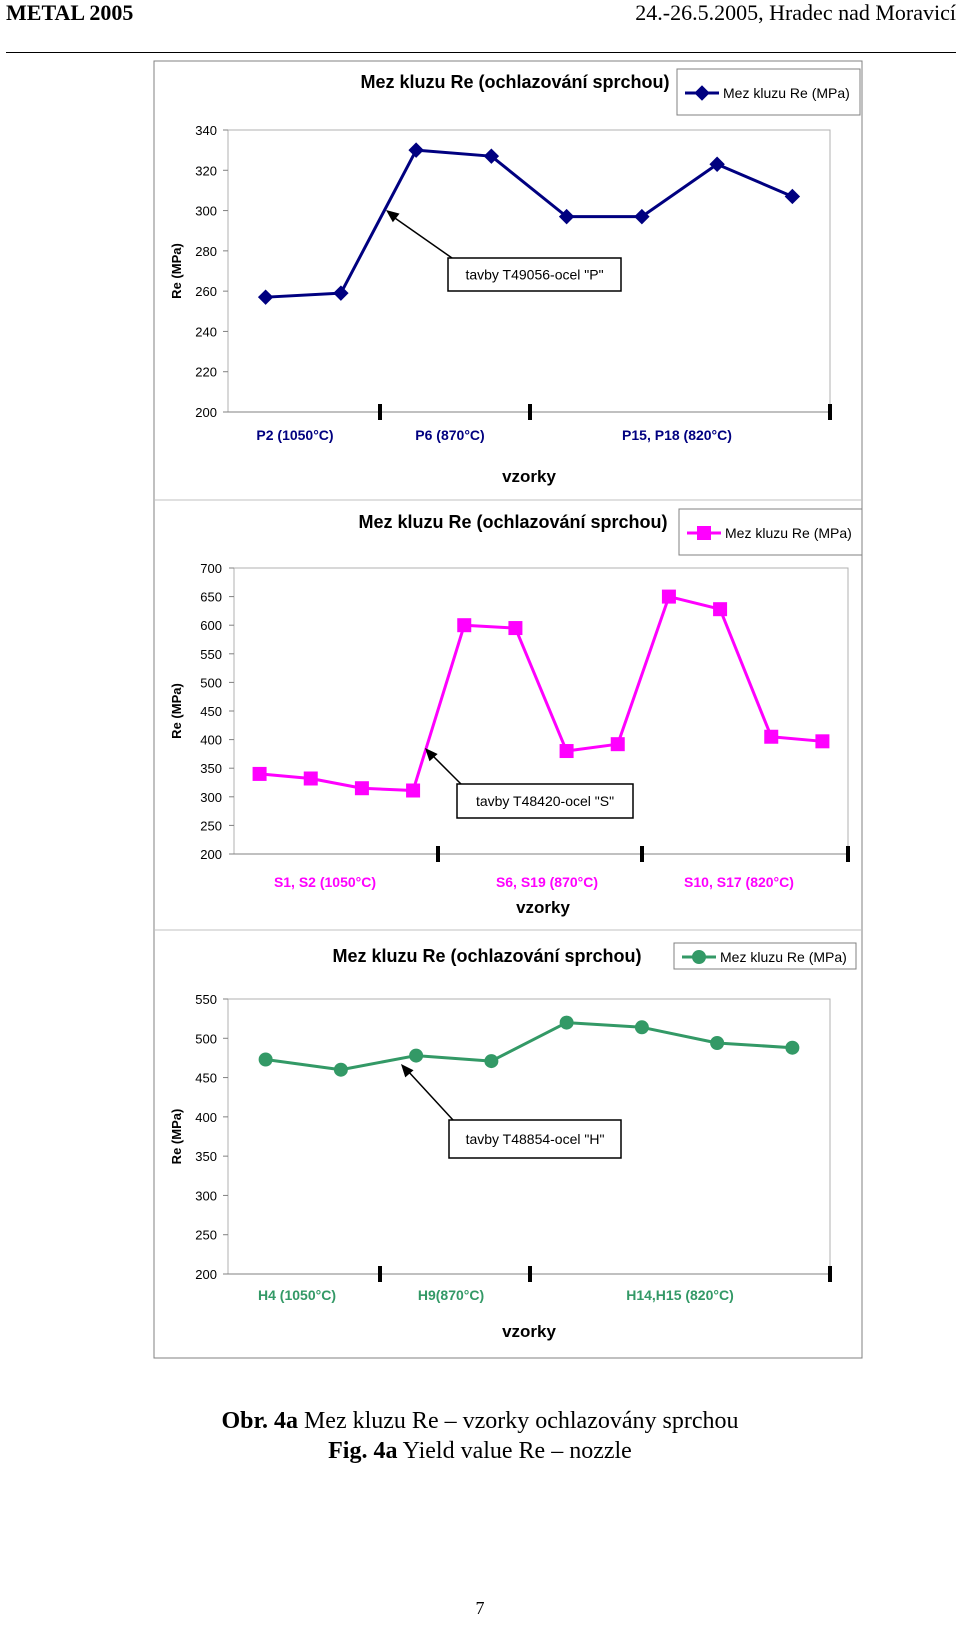  What do you see at coordinates (206, 170) in the screenshot?
I see `y-tick-label: 320` at bounding box center [206, 170].